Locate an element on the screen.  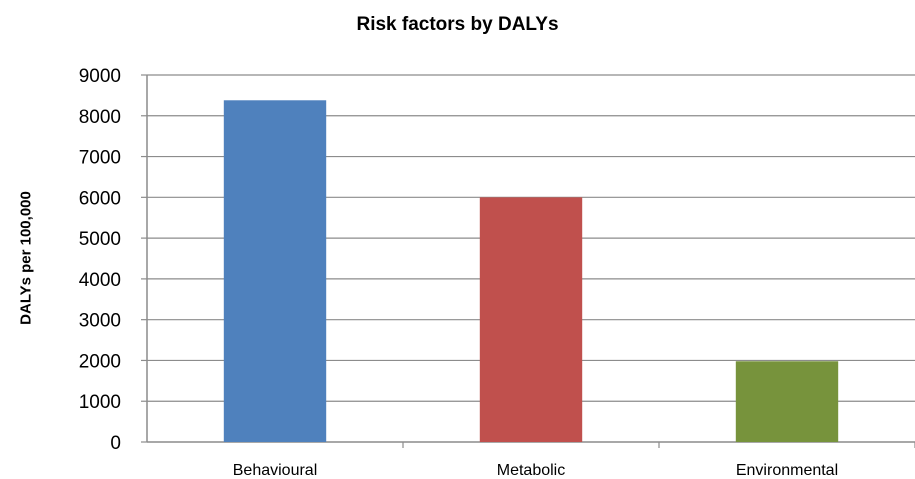
y-tick-label: 5000 is located at coordinates (100, 239).